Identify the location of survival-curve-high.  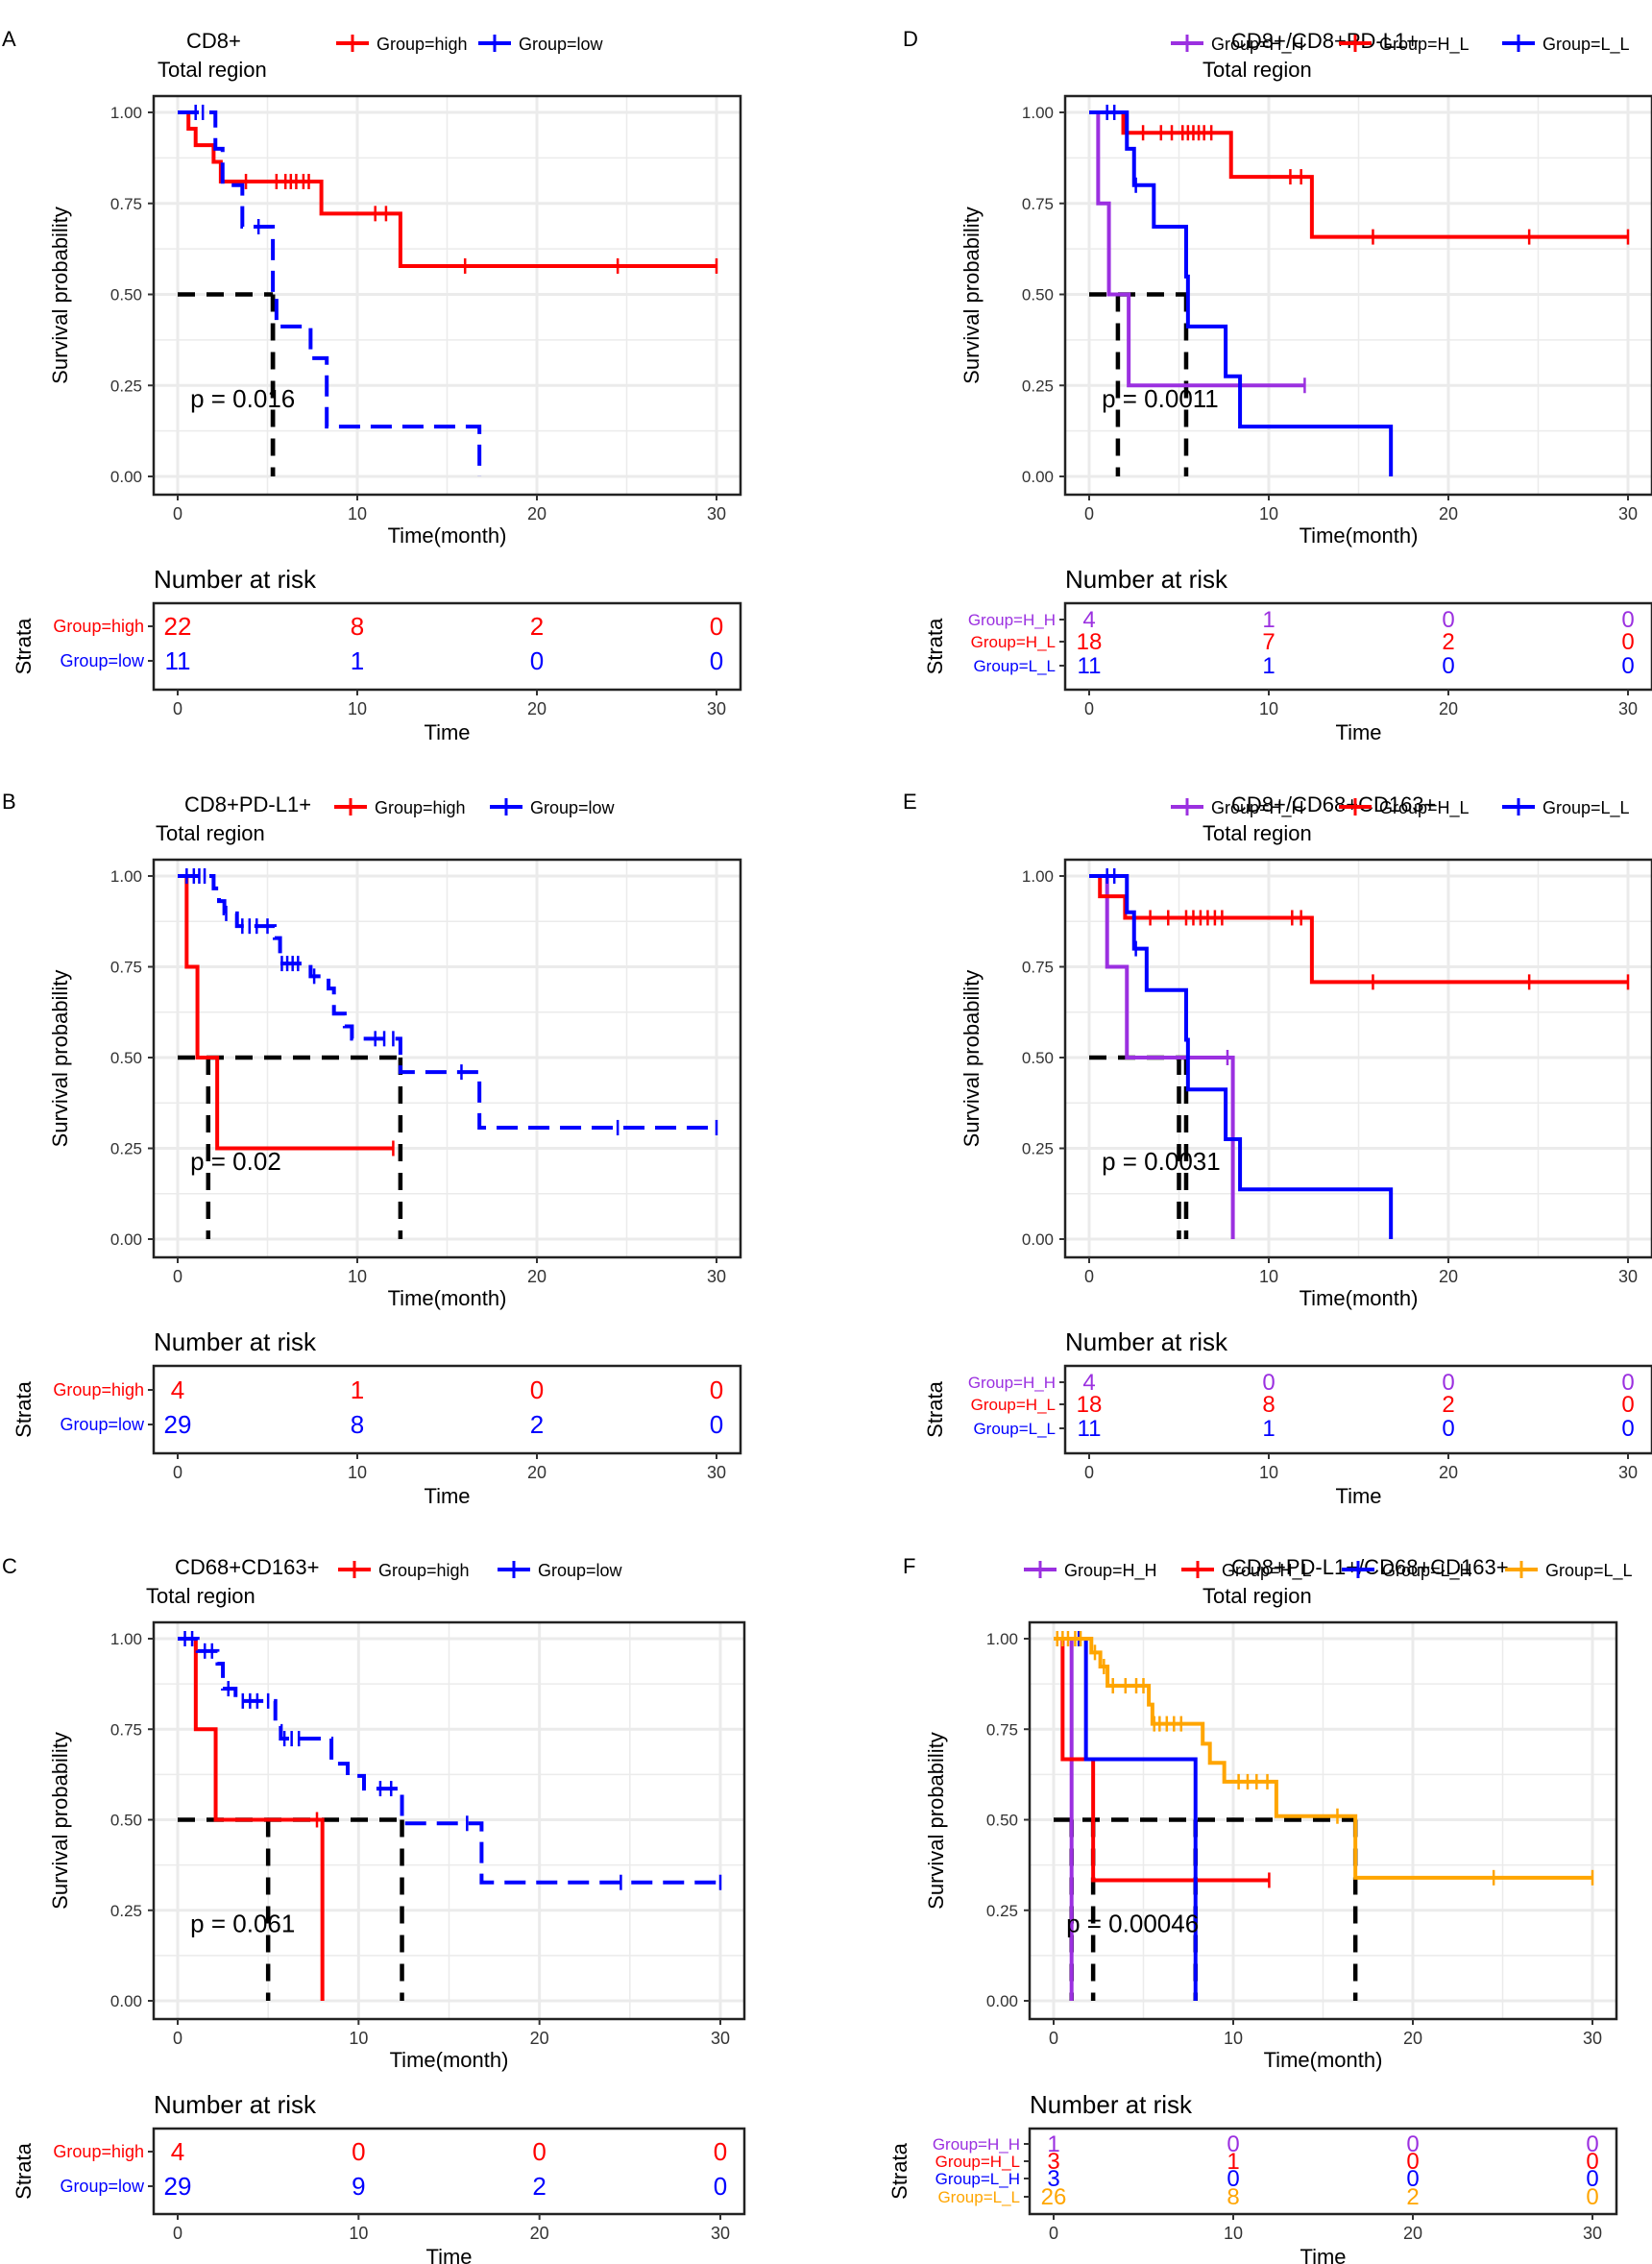
(286, 1013).